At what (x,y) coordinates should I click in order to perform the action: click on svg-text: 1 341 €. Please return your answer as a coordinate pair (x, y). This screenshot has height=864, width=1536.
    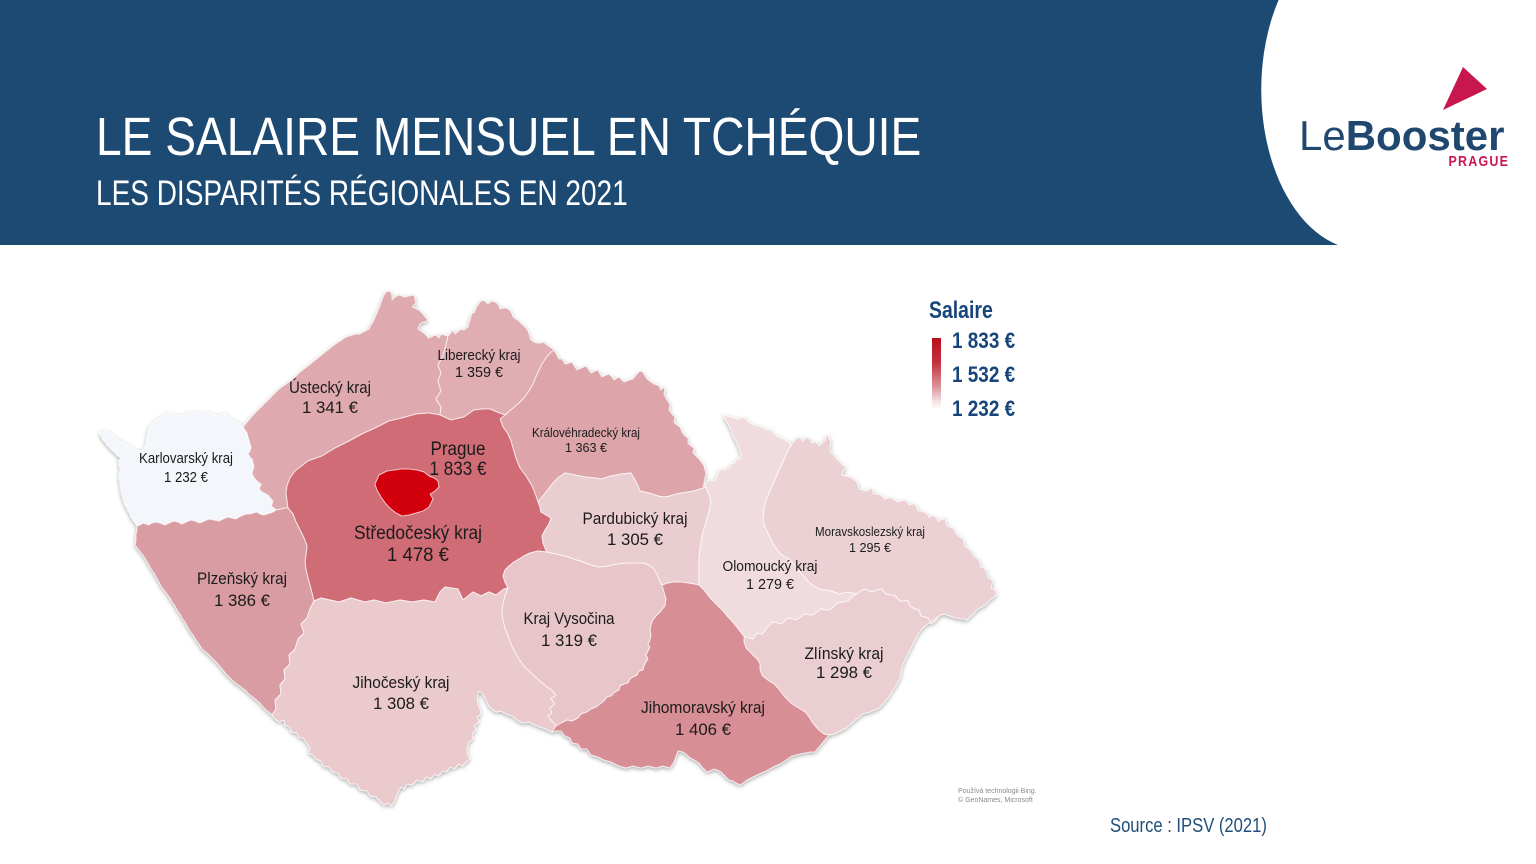
    Looking at the image, I should click on (330, 408).